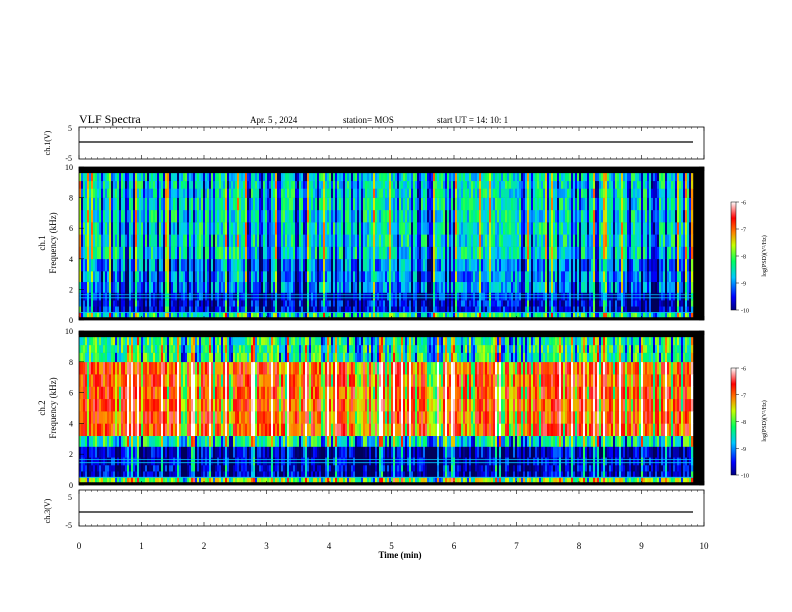  I want to click on x-tick-label: 0, so click(79, 546).